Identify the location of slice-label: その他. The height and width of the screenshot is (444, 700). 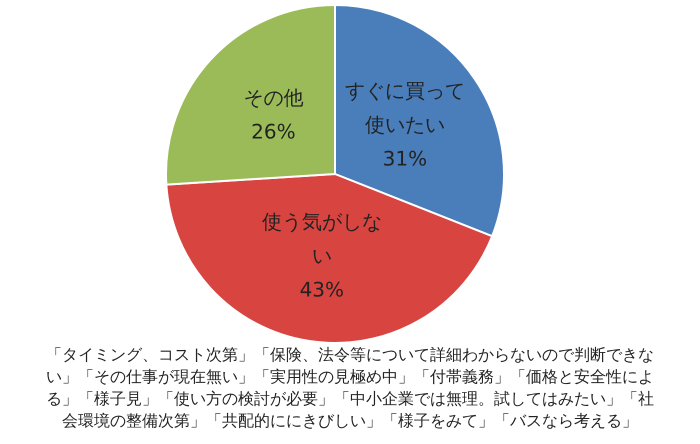
(273, 97).